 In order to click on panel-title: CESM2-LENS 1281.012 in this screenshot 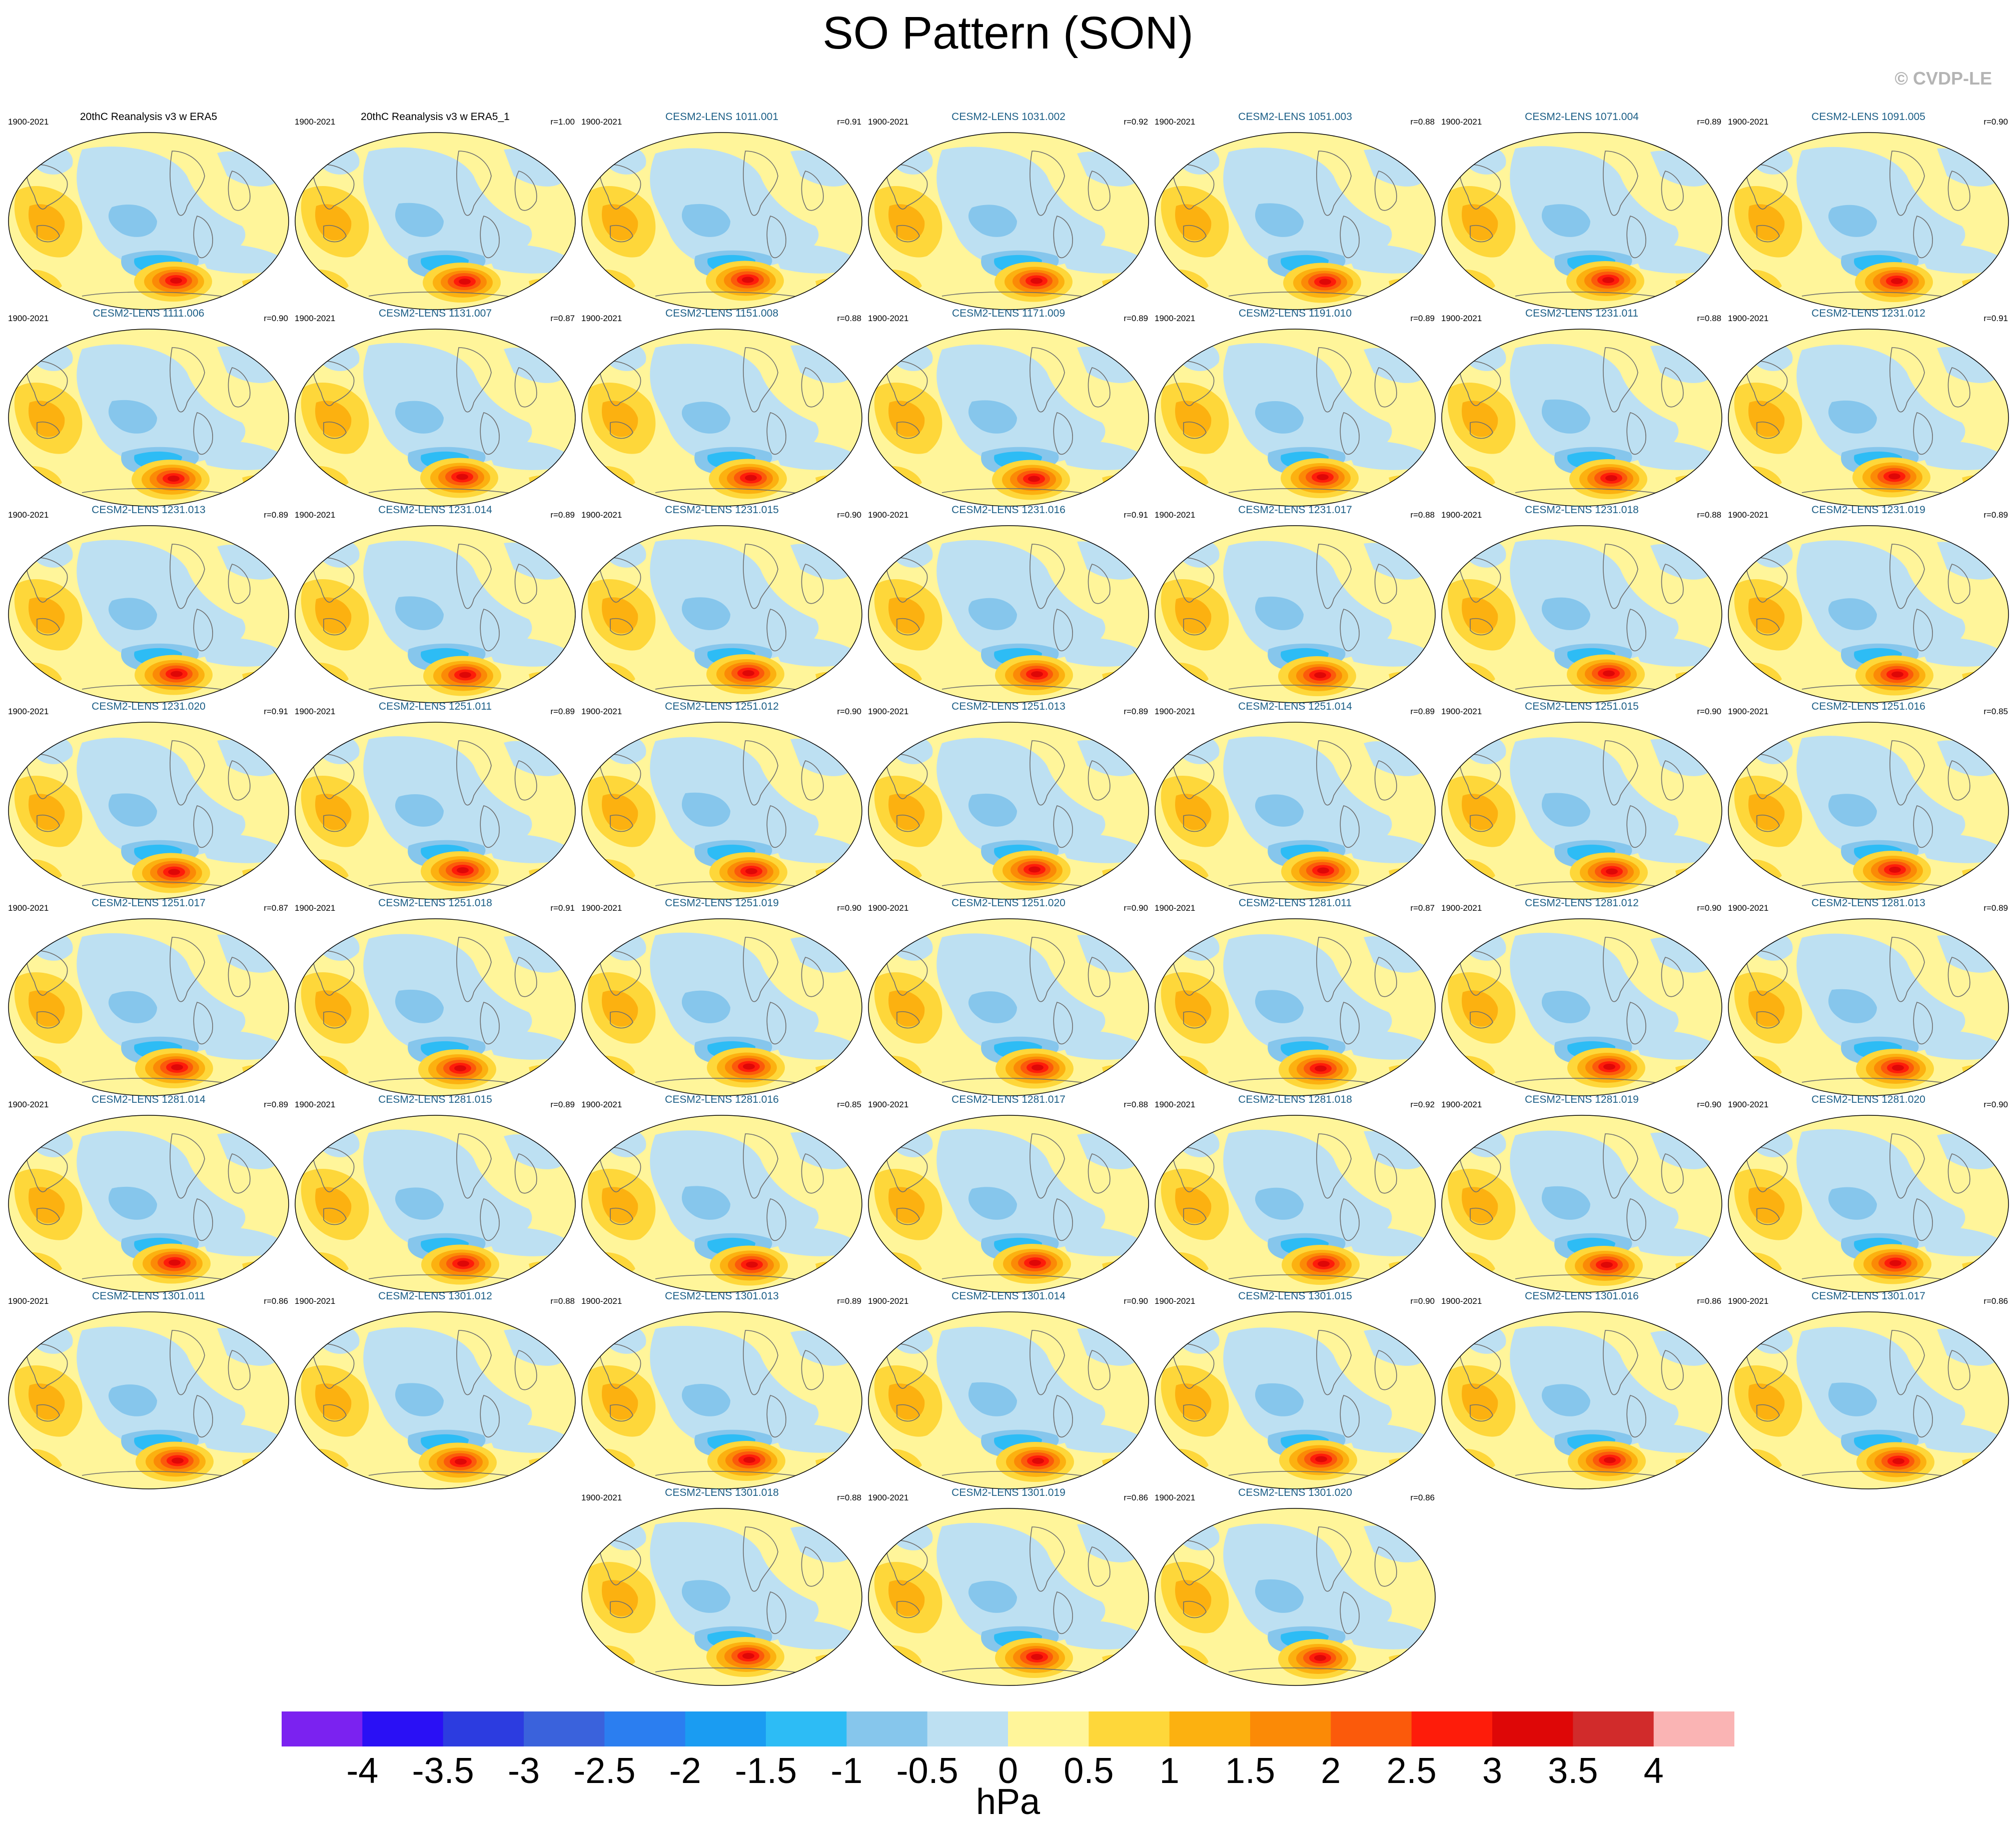, I will do `click(1582, 903)`.